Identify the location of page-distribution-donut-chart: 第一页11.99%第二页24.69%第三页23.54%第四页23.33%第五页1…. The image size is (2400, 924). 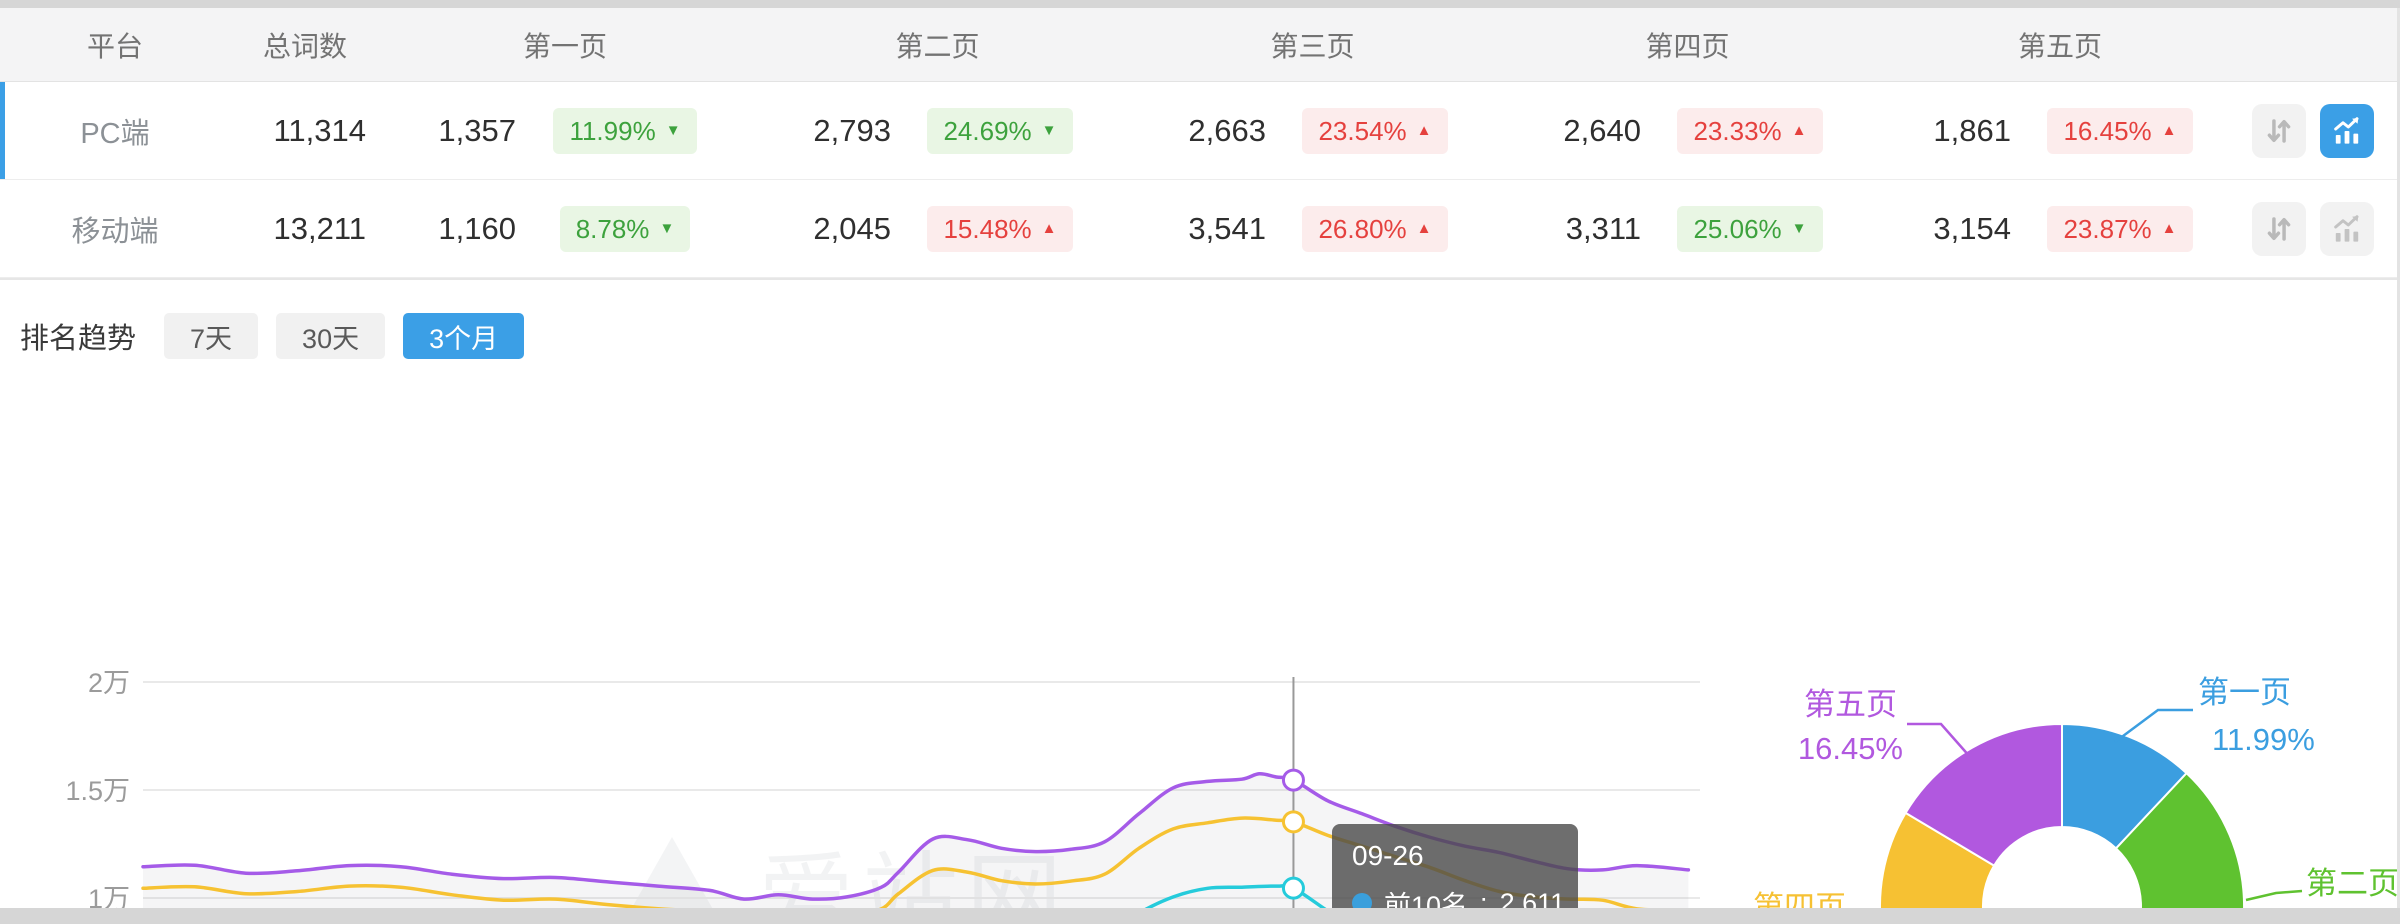
(2050, 730).